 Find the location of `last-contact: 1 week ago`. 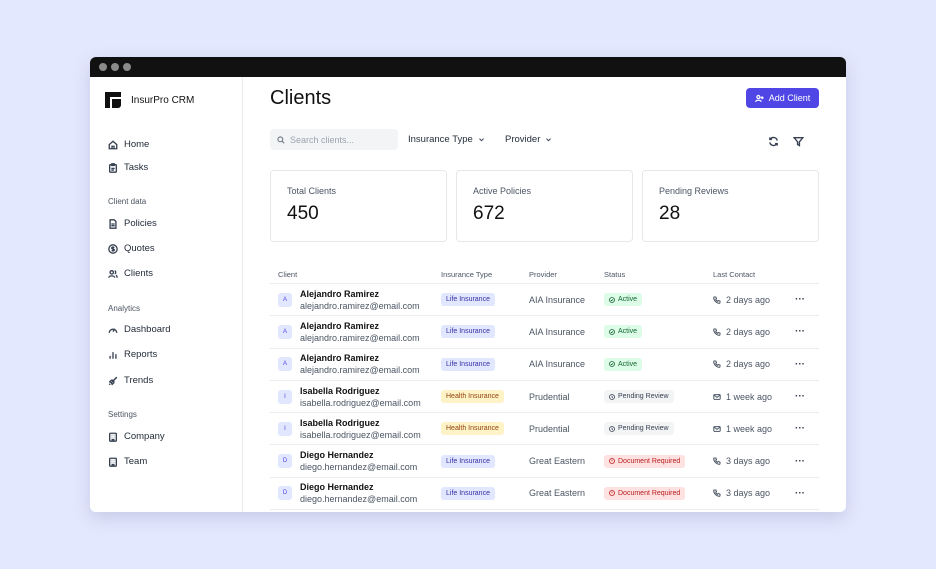

last-contact: 1 week ago is located at coordinates (742, 429).